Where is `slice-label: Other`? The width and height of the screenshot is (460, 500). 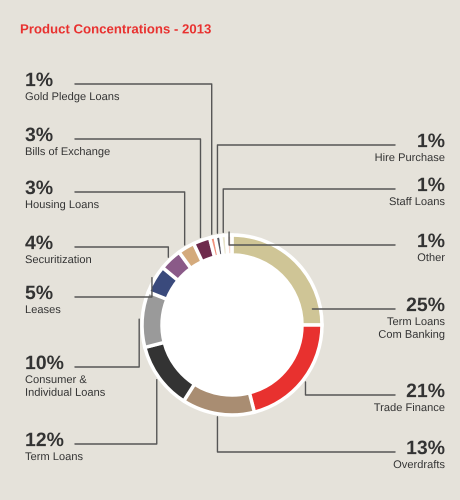
slice-label: Other is located at coordinates (431, 257).